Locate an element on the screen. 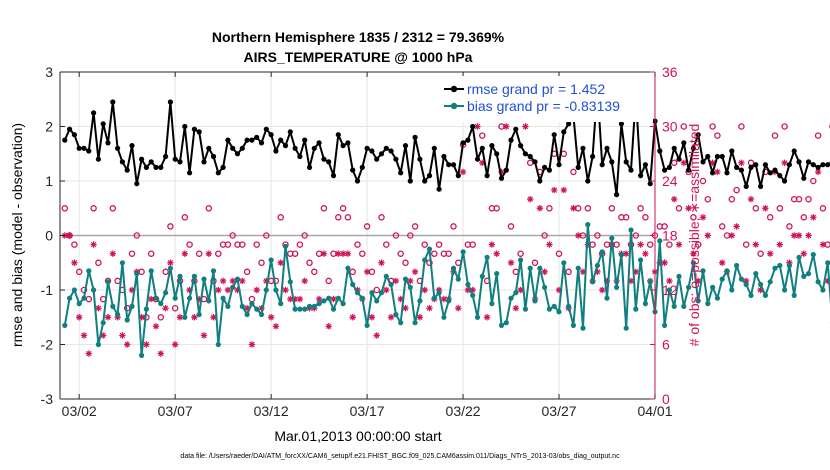 The width and height of the screenshot is (830, 470). y-right-tick-label: 30 is located at coordinates (670, 127).